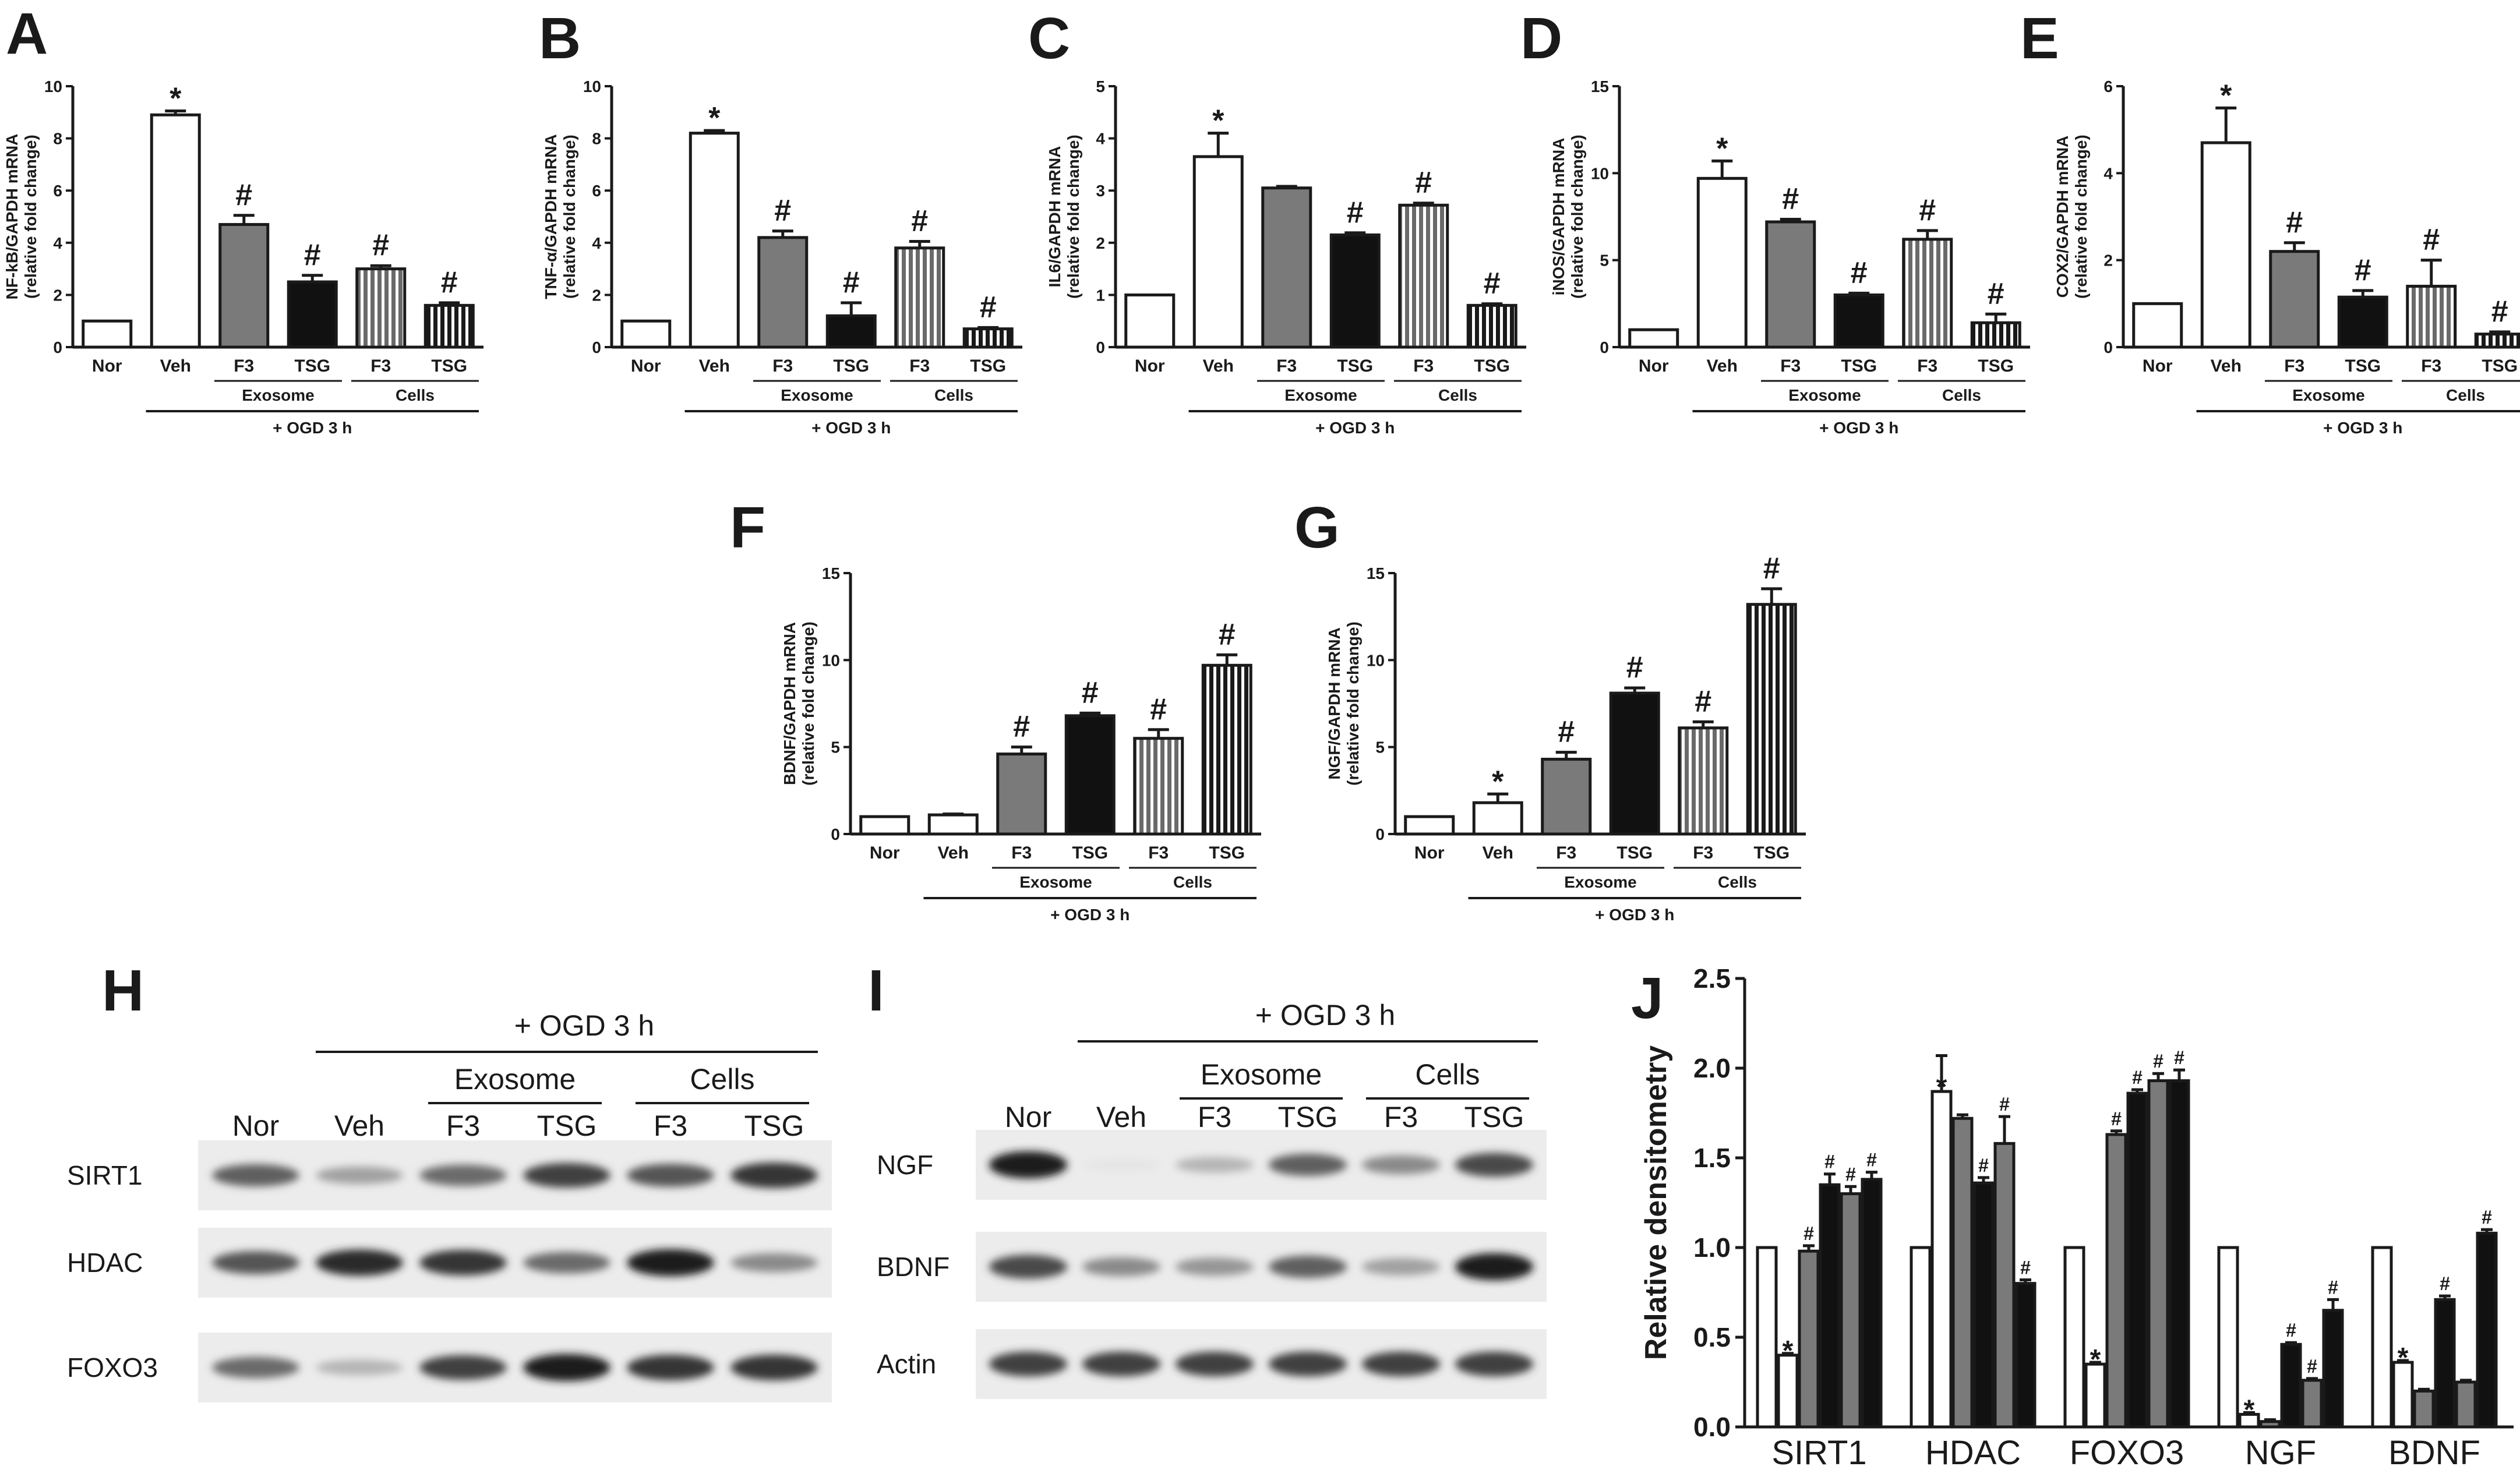 The height and width of the screenshot is (1484, 2520). What do you see at coordinates (905, 1165) in the screenshot?
I see `blot-row-label-ngf: NGF` at bounding box center [905, 1165].